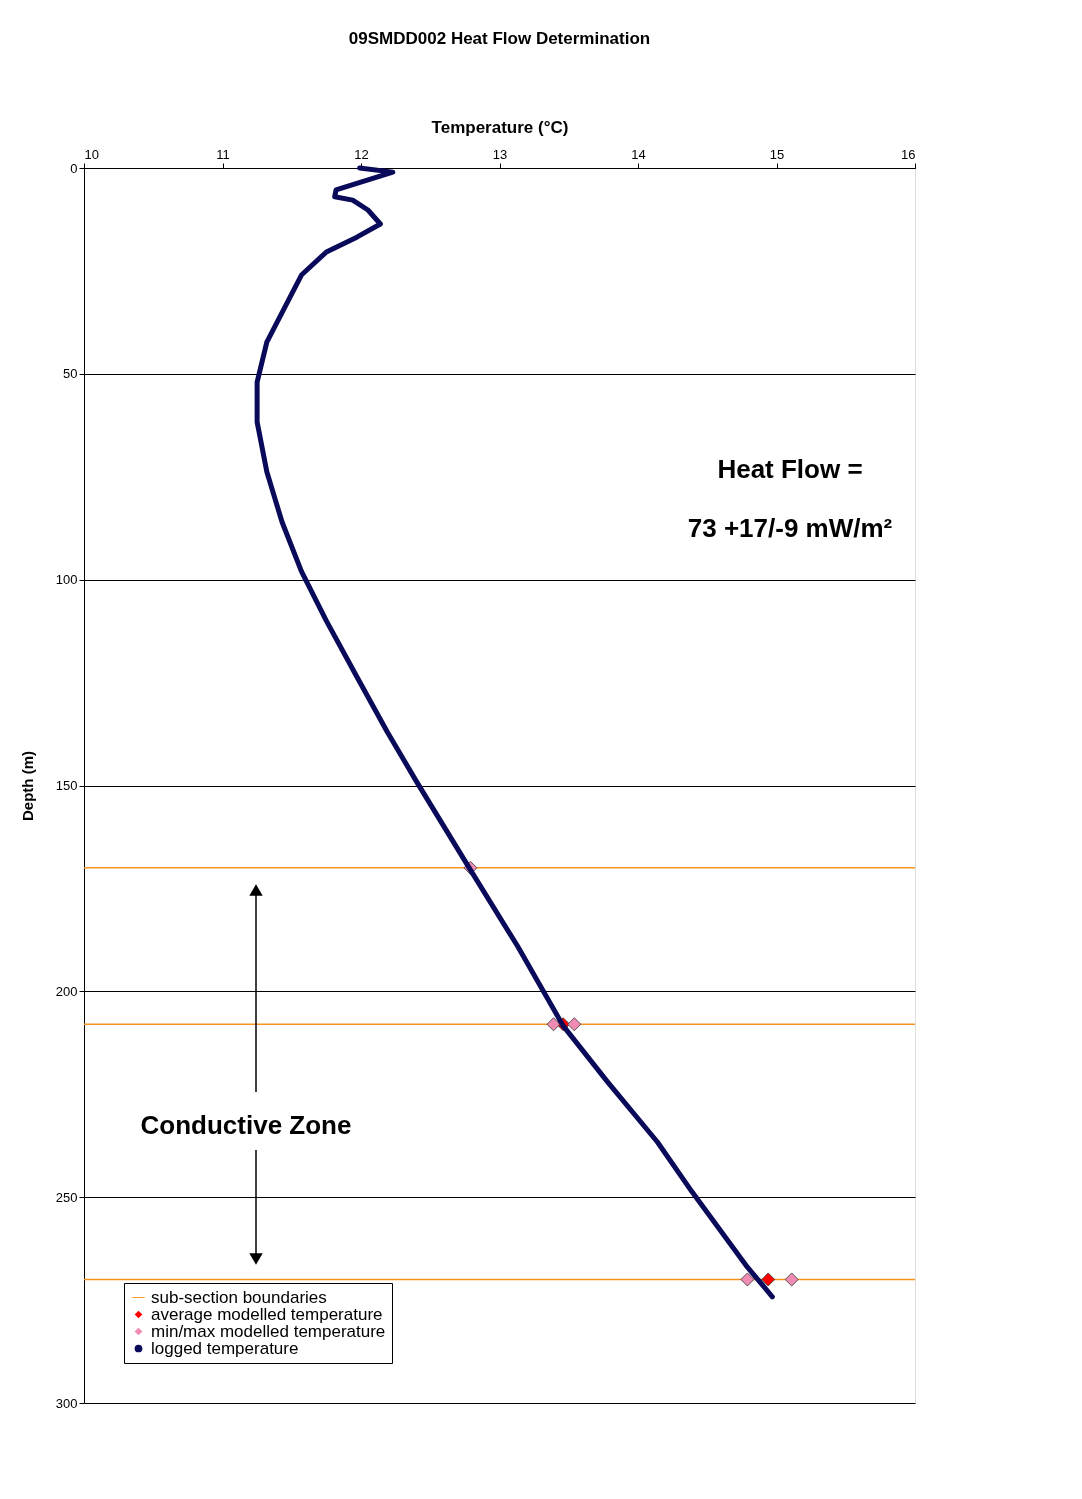  Describe the element at coordinates (908, 154) in the screenshot. I see `x-tick-label: 16` at that location.